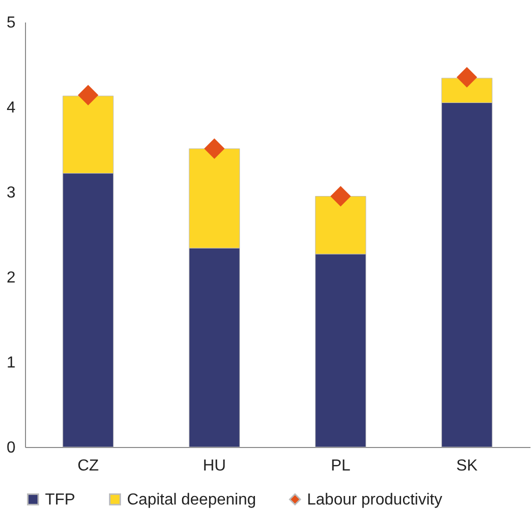  I want to click on x-tick-label: SK, so click(467, 466).